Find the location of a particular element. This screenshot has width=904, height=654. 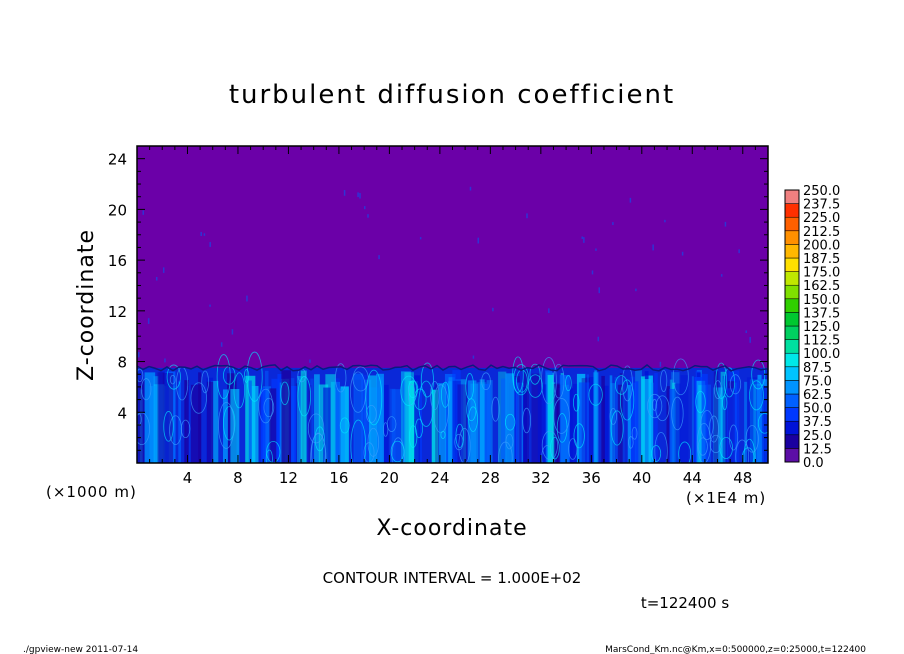

x-tick-label: 48 is located at coordinates (742, 478).